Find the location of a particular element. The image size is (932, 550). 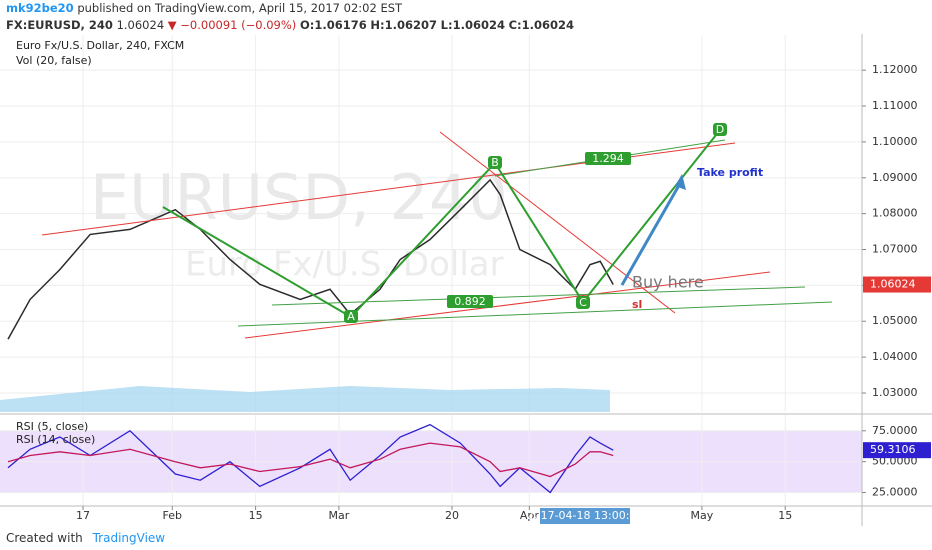

created: Created with is located at coordinates (44, 538).